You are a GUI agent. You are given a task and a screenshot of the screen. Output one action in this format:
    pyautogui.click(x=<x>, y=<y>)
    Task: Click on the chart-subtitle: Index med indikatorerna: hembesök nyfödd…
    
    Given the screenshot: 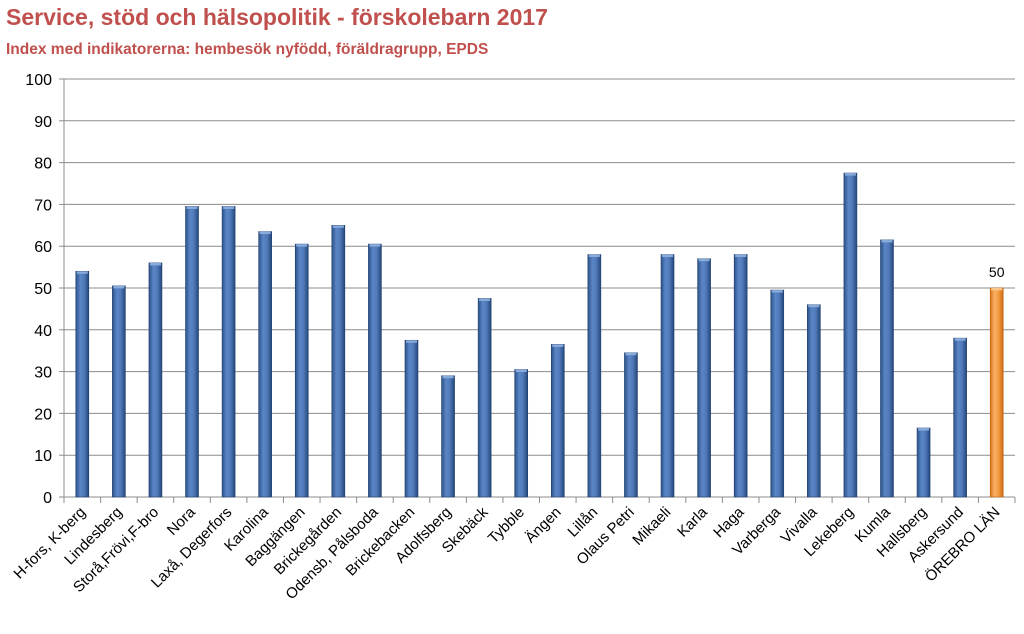 What is the action you would take?
    pyautogui.click(x=247, y=49)
    